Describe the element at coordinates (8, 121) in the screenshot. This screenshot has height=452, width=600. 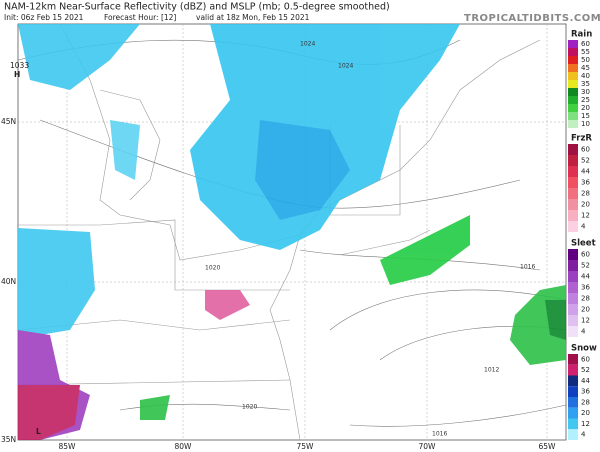
I see `lat-label: 45N` at that location.